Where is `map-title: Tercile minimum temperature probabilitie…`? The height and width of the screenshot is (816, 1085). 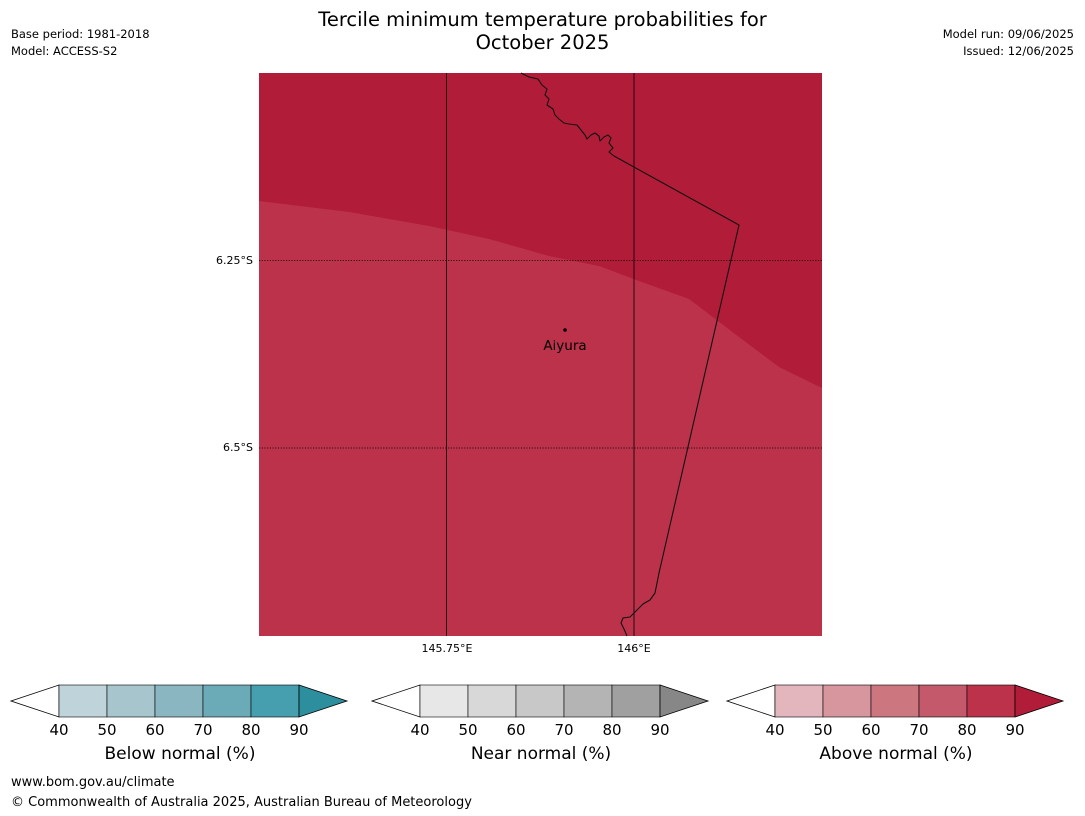
map-title: Tercile minimum temperature probabilitie… is located at coordinates (542, 31).